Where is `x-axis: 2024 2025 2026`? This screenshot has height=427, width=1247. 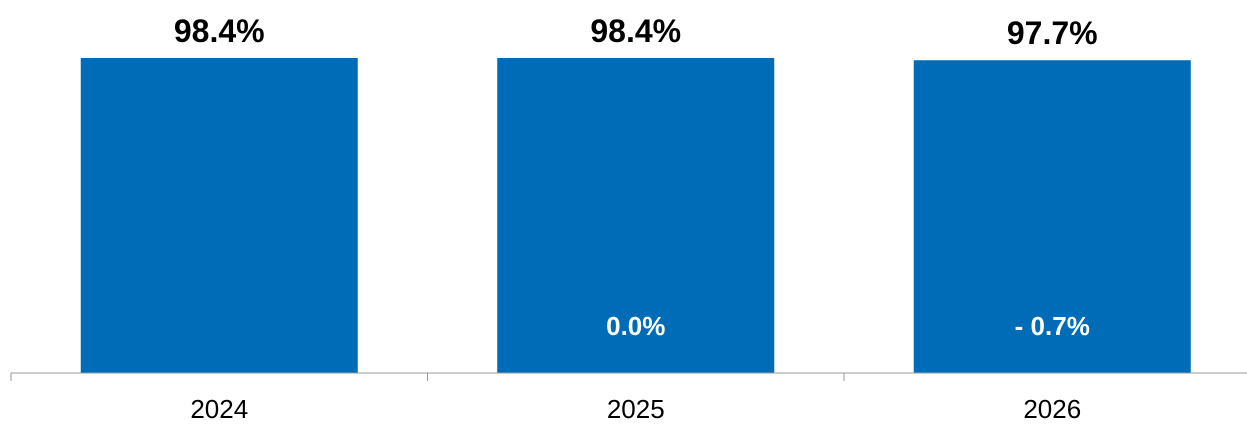
x-axis: 2024 2025 2026 is located at coordinates (628, 398).